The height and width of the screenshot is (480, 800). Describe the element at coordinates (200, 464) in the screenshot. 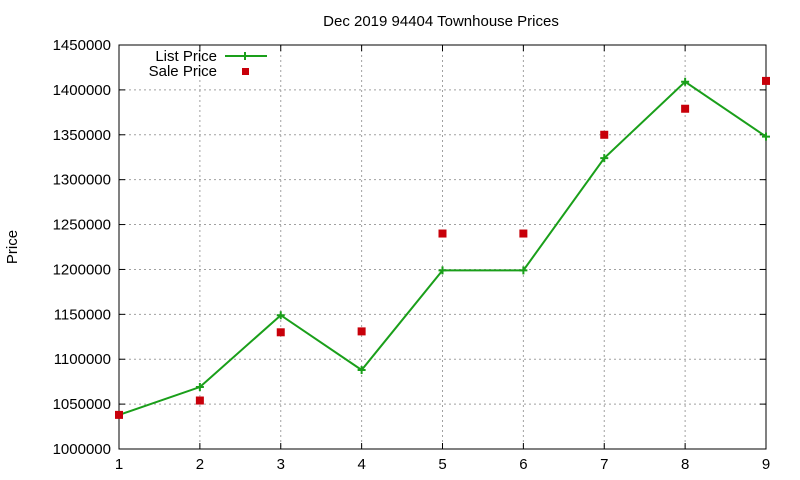

I see `x-tick-label: 2` at that location.